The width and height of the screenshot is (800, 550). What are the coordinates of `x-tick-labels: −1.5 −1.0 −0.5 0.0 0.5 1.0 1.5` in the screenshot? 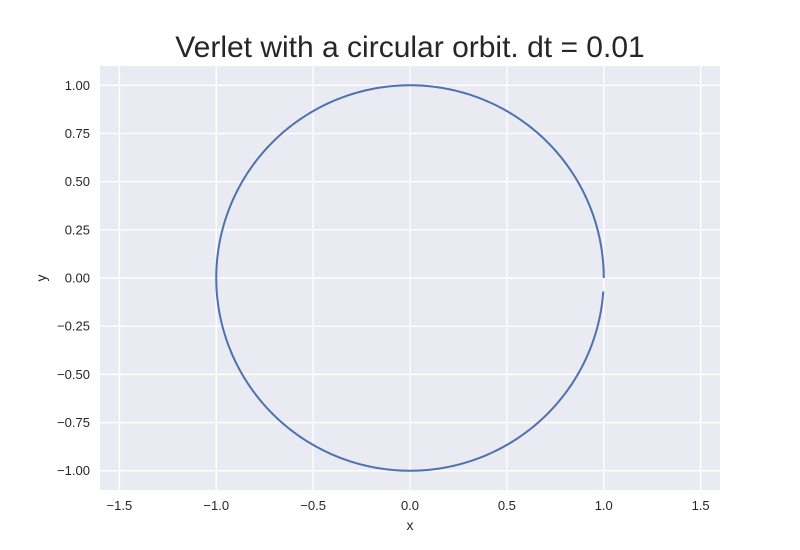 It's located at (408, 505).